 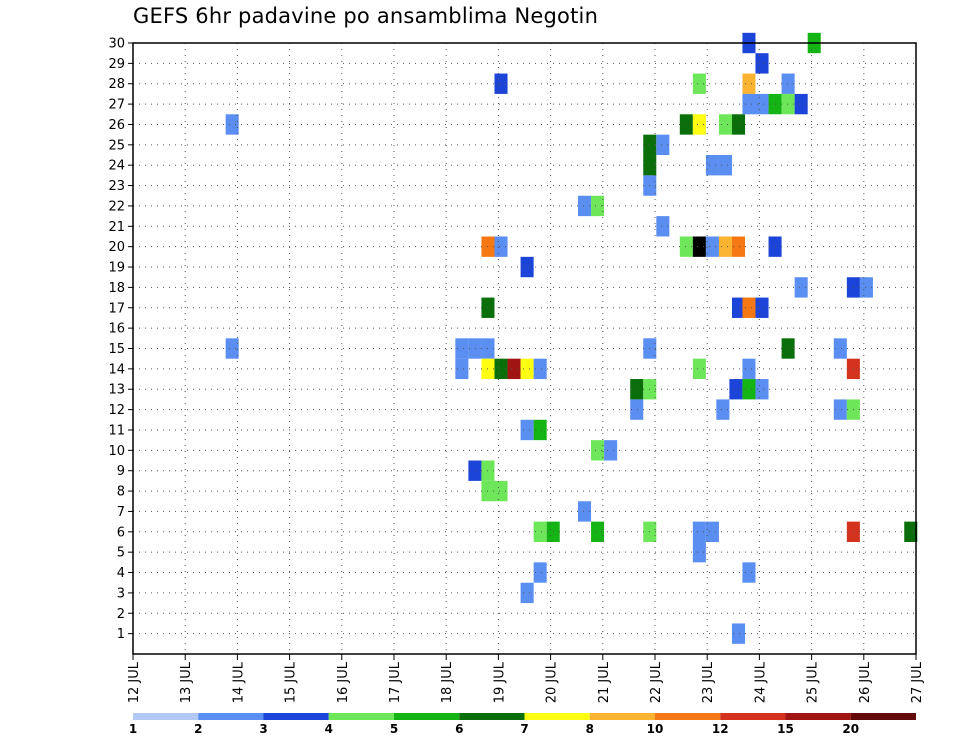 I want to click on y-tick-label: 12, so click(x=116, y=410).